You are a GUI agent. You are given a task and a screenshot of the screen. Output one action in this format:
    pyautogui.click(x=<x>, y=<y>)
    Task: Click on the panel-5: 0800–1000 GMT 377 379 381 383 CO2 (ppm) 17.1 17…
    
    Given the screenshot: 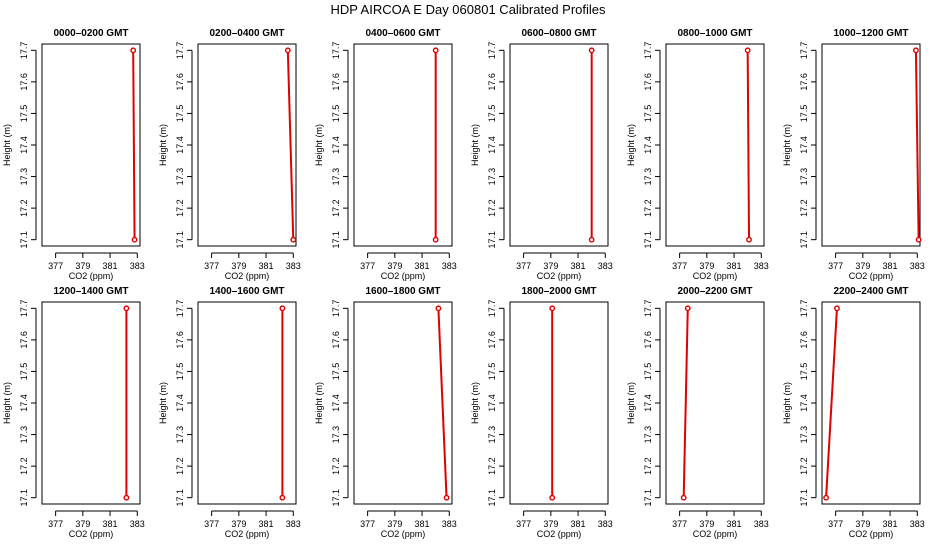 What is the action you would take?
    pyautogui.click(x=697, y=154)
    